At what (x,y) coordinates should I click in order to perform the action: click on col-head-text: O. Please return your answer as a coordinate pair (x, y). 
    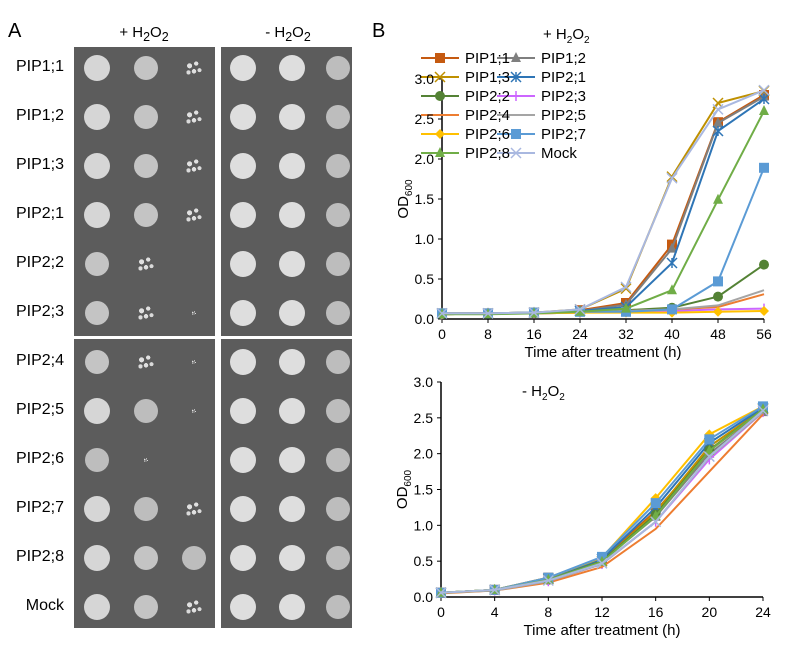
    Looking at the image, I should click on (156, 32).